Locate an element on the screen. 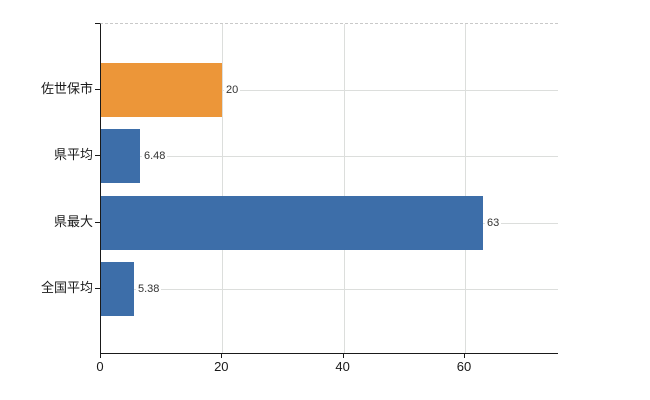 Image resolution: width=650 pixels, height=400 pixels. bar-value-label: 5.38 is located at coordinates (149, 289).